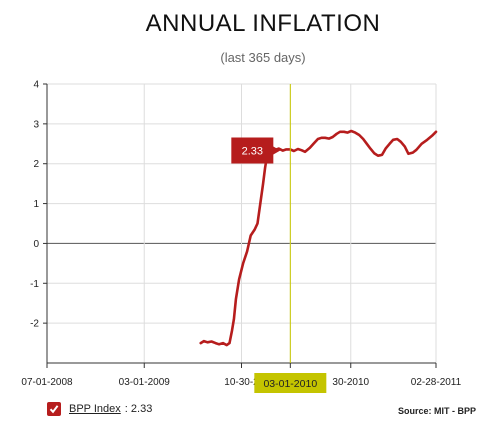  What do you see at coordinates (241, 382) in the screenshot?
I see `x-tick-label: 10-30-2` at bounding box center [241, 382].